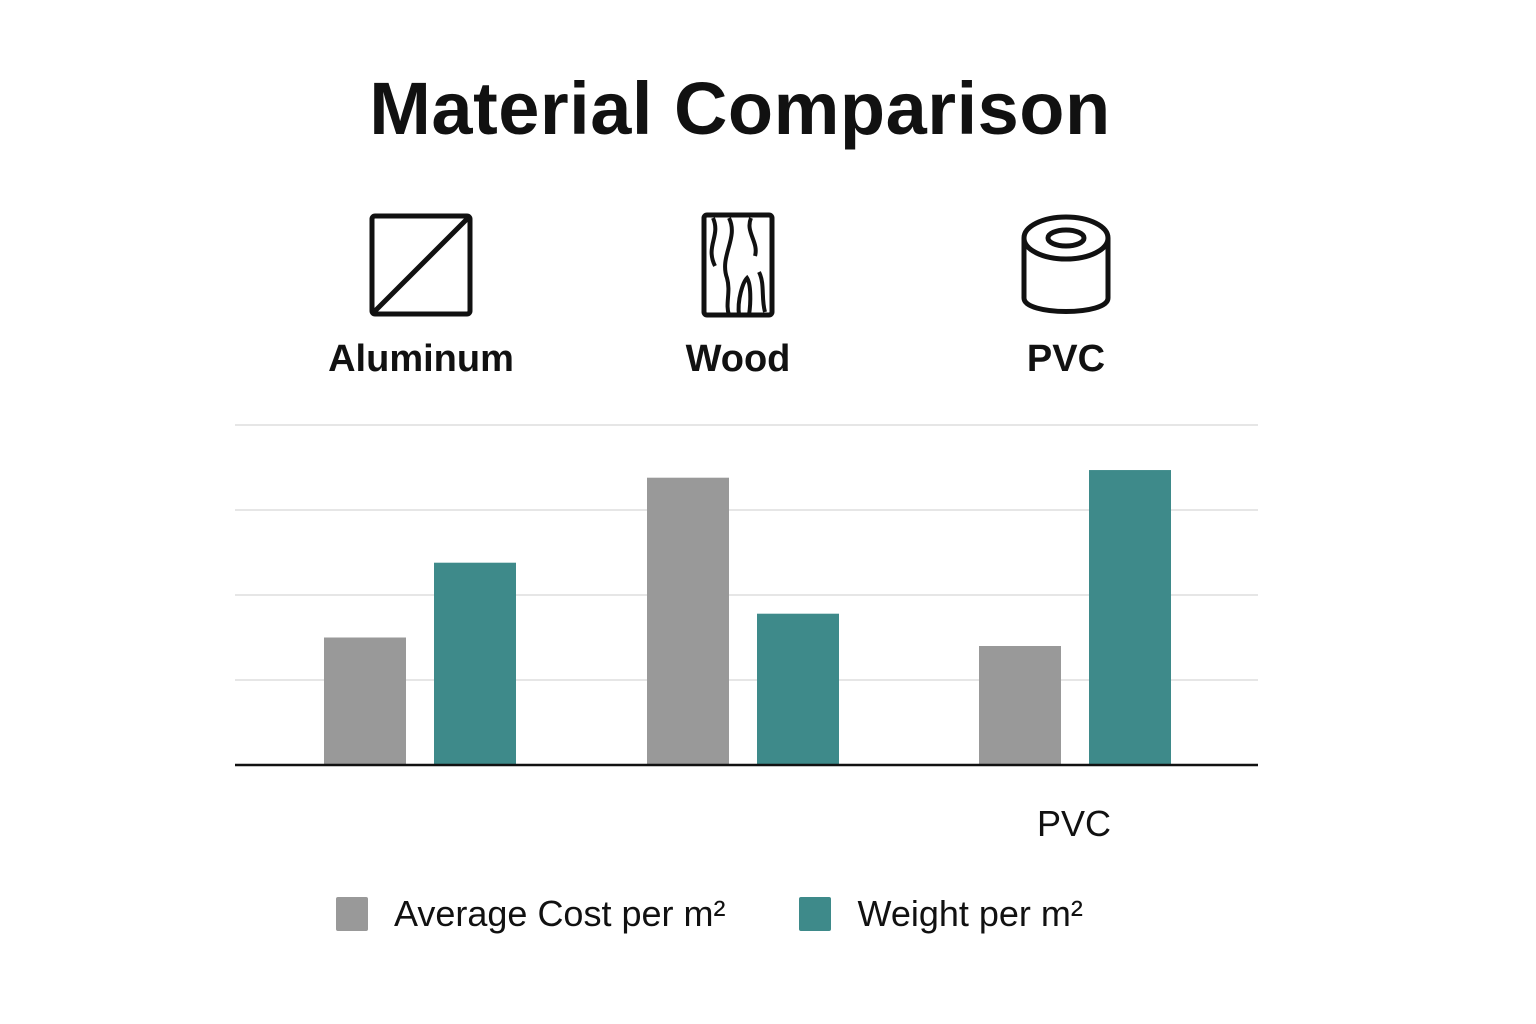 This screenshot has width=1536, height=1024. I want to click on legend-item-cost: Average Cost per m², so click(530, 914).